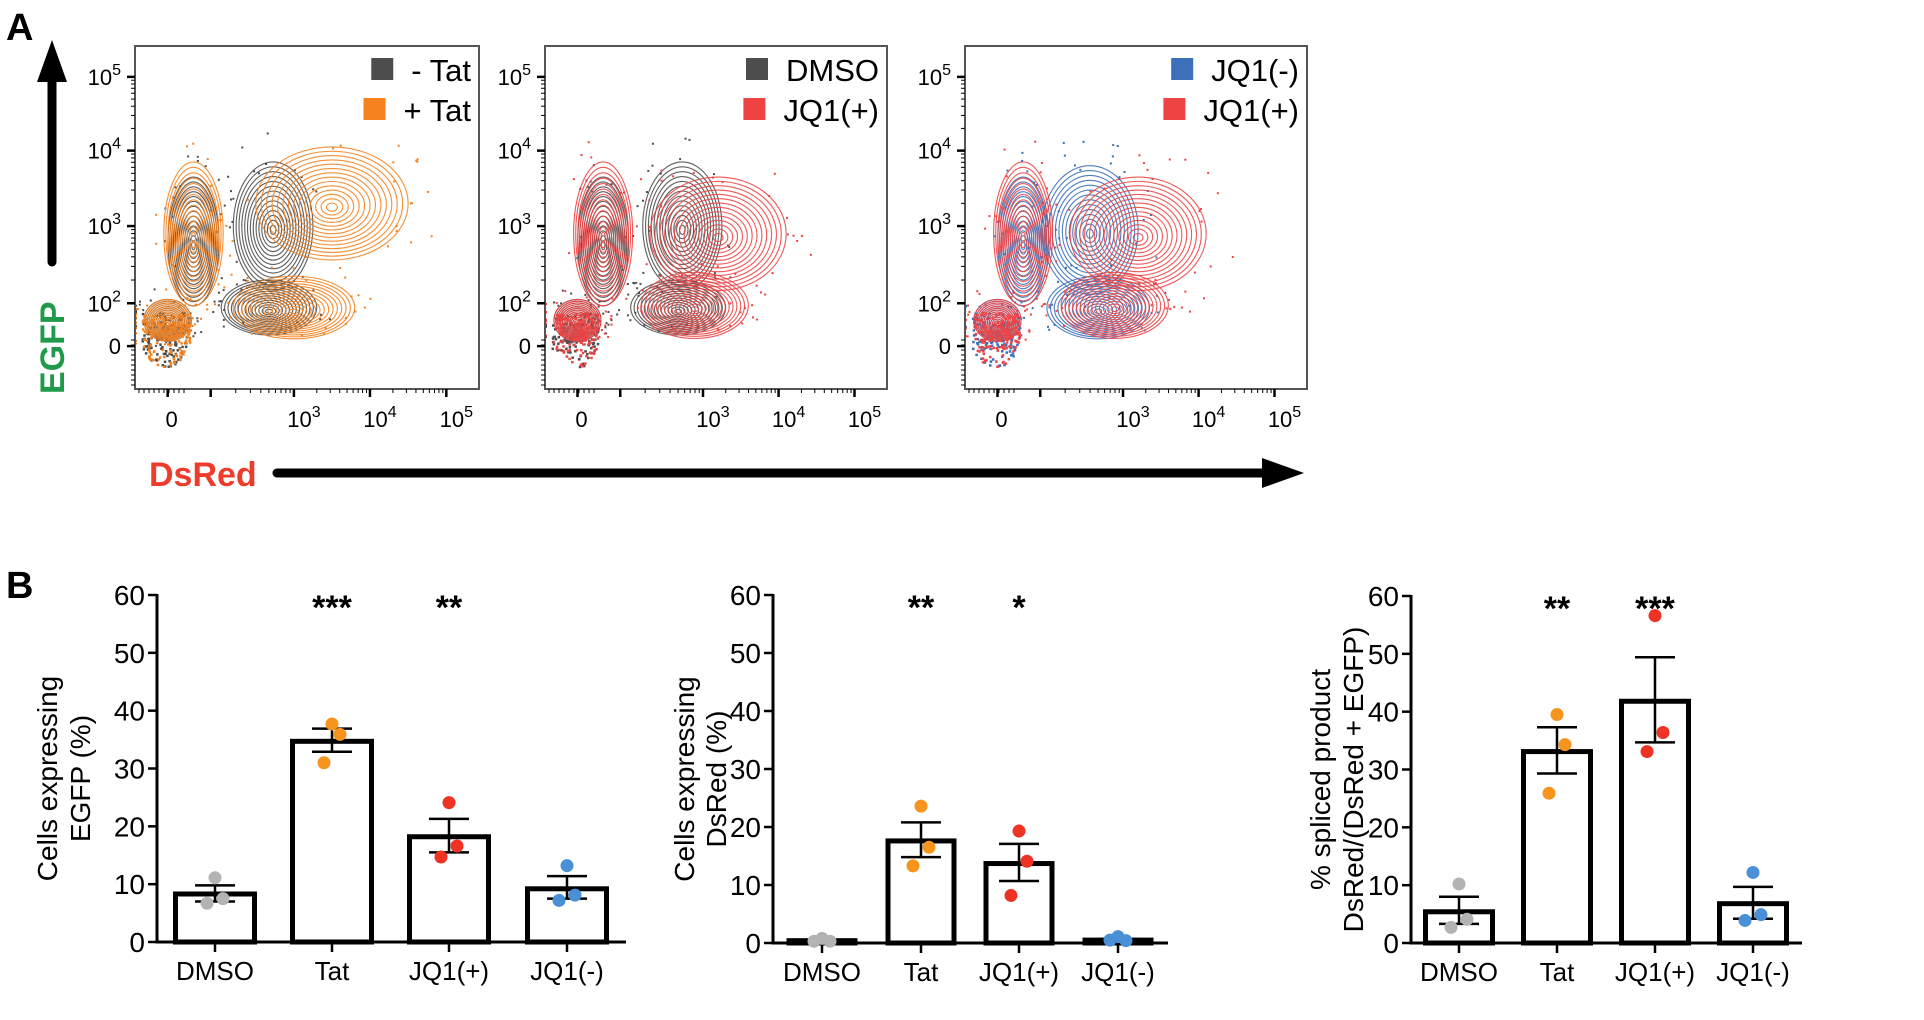 This screenshot has width=1924, height=1020. I want to click on y-tick-label: 0, so click(115, 346).